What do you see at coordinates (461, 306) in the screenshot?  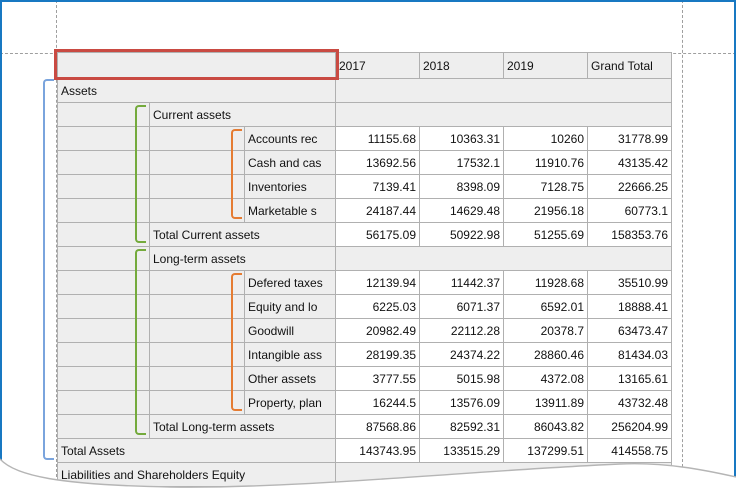 I see `value-cell: 6071.37` at bounding box center [461, 306].